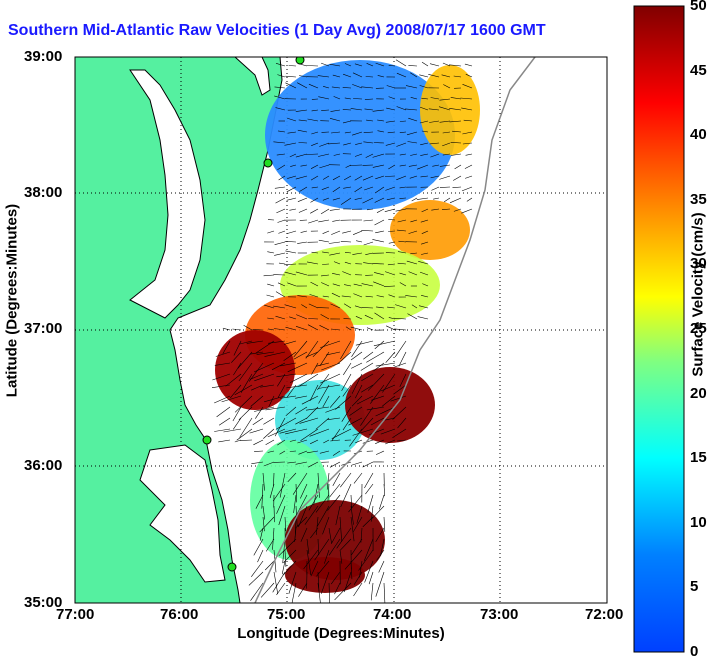  I want to click on x-tick-label: 76:00, so click(179, 614).